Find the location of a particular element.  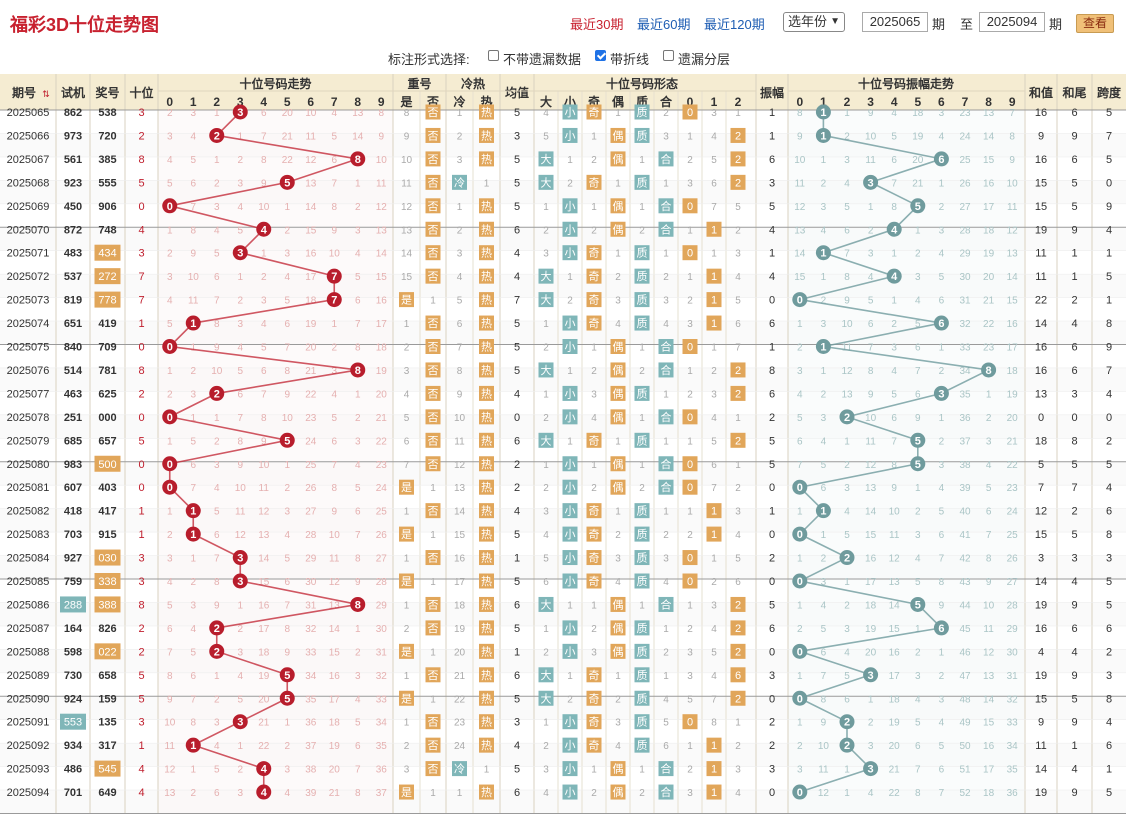

checkbox-layered is located at coordinates (668, 55).